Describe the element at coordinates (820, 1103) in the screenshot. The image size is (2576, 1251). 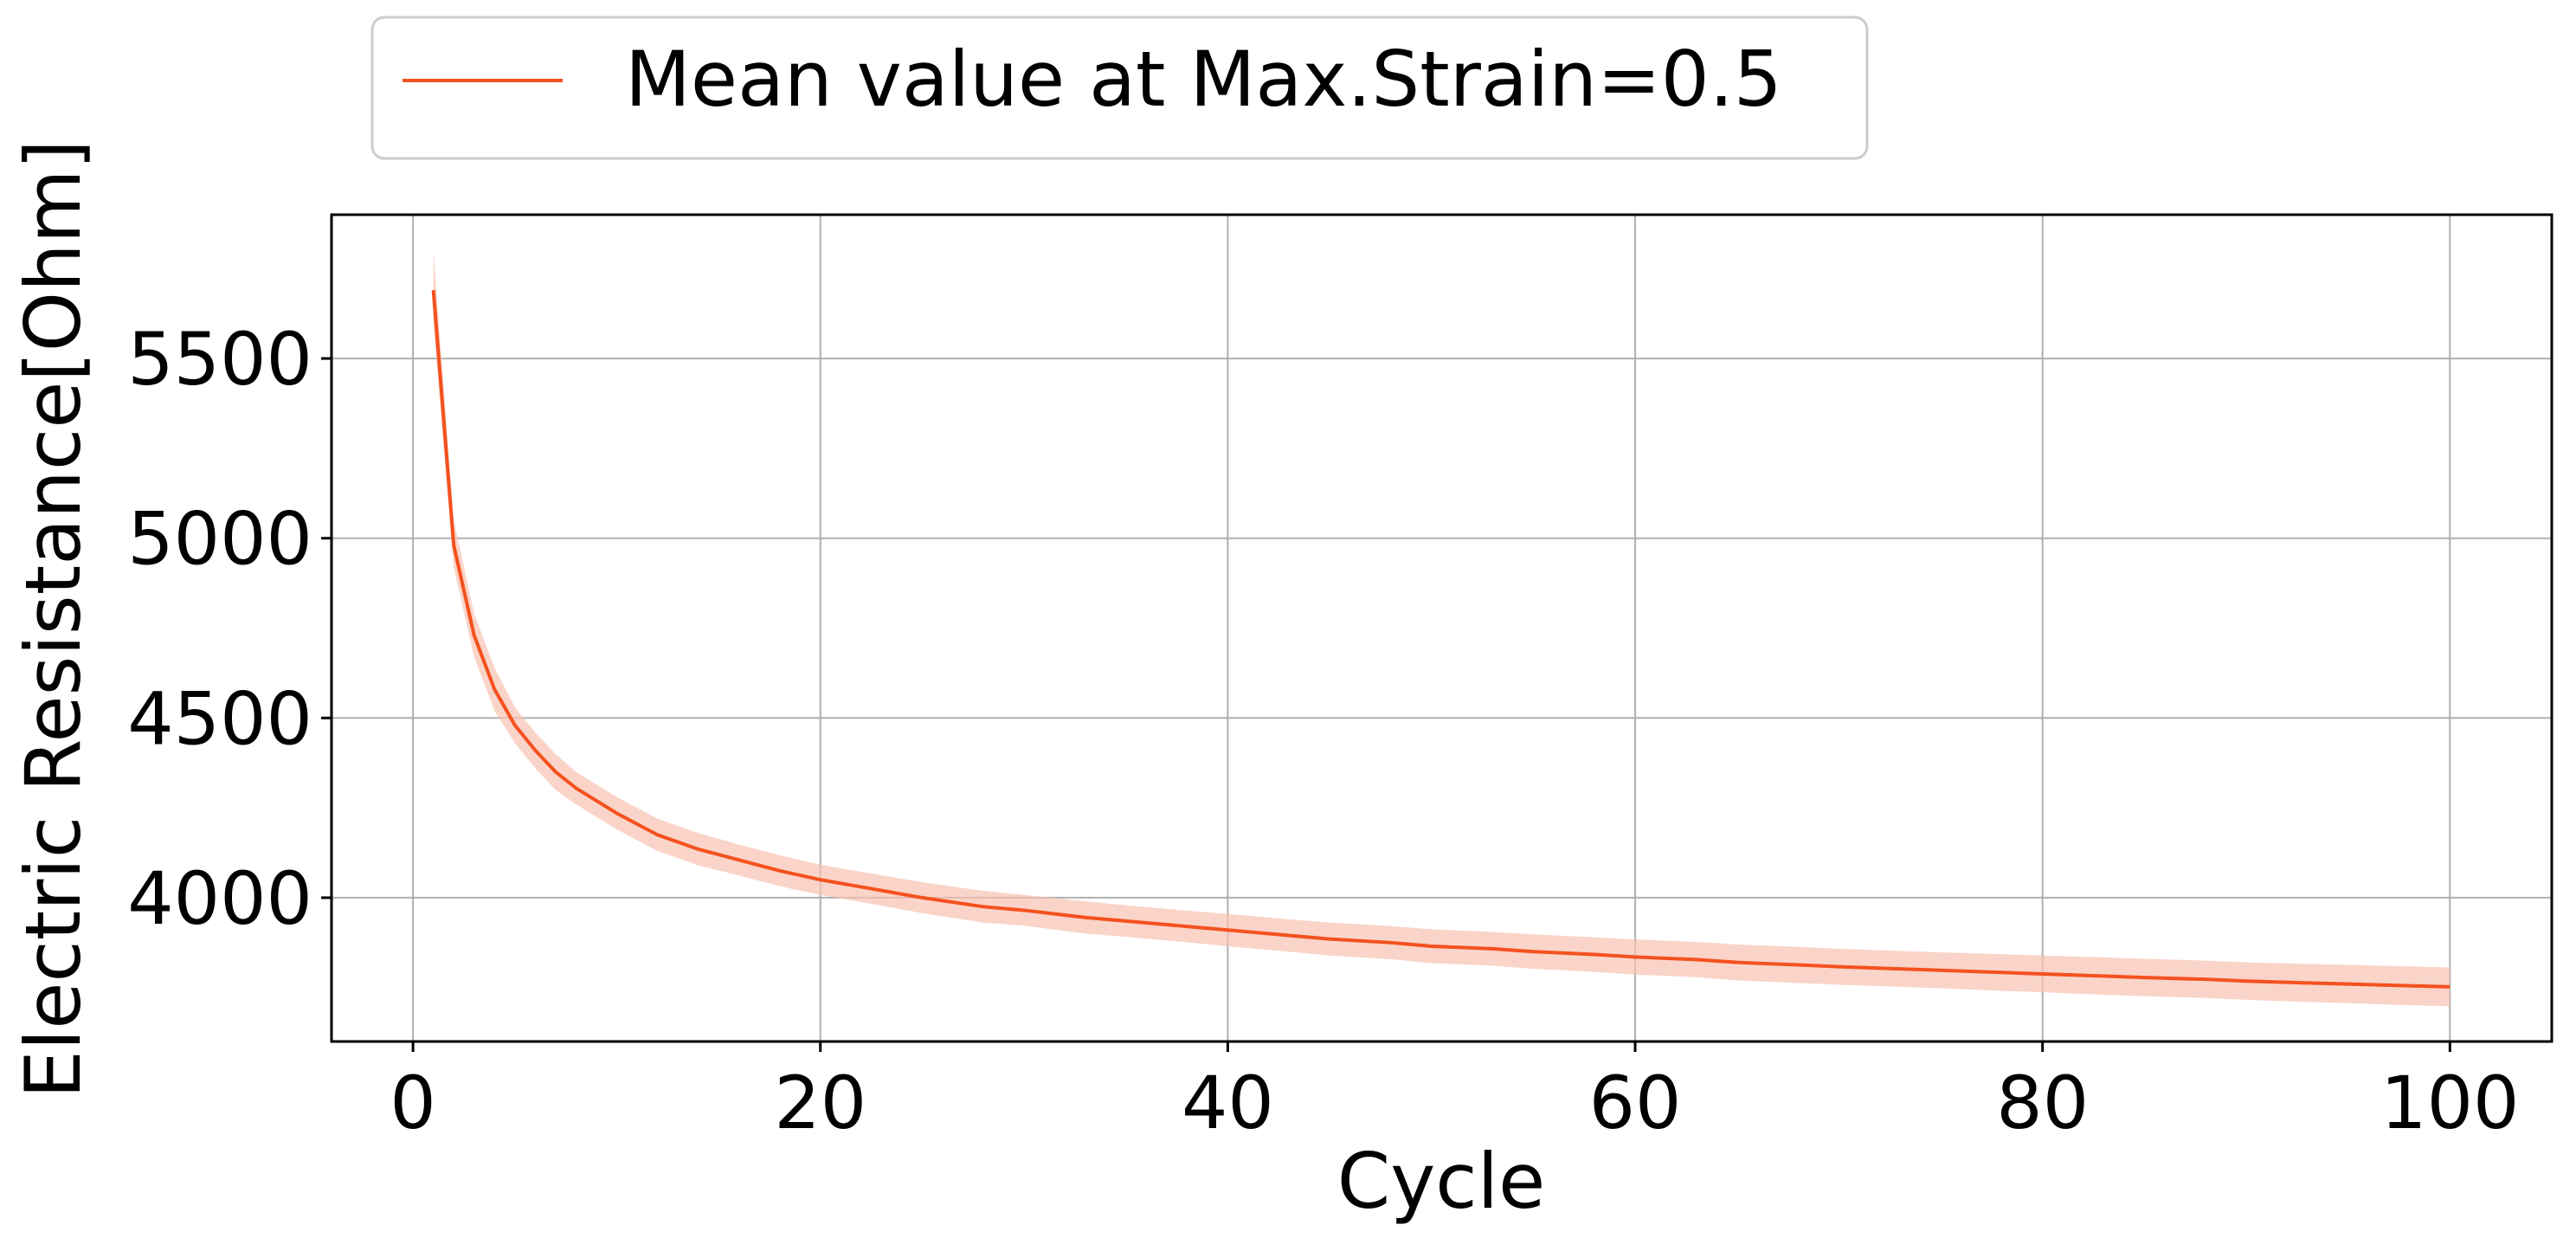
I see `x-tick-label: 20` at that location.